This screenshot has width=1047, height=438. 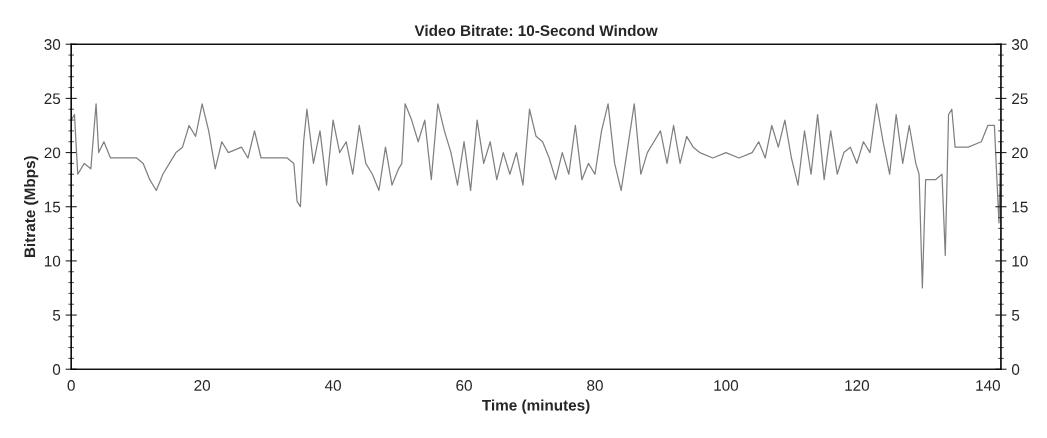 I want to click on y-tick-label: 30, so click(x=52, y=44).